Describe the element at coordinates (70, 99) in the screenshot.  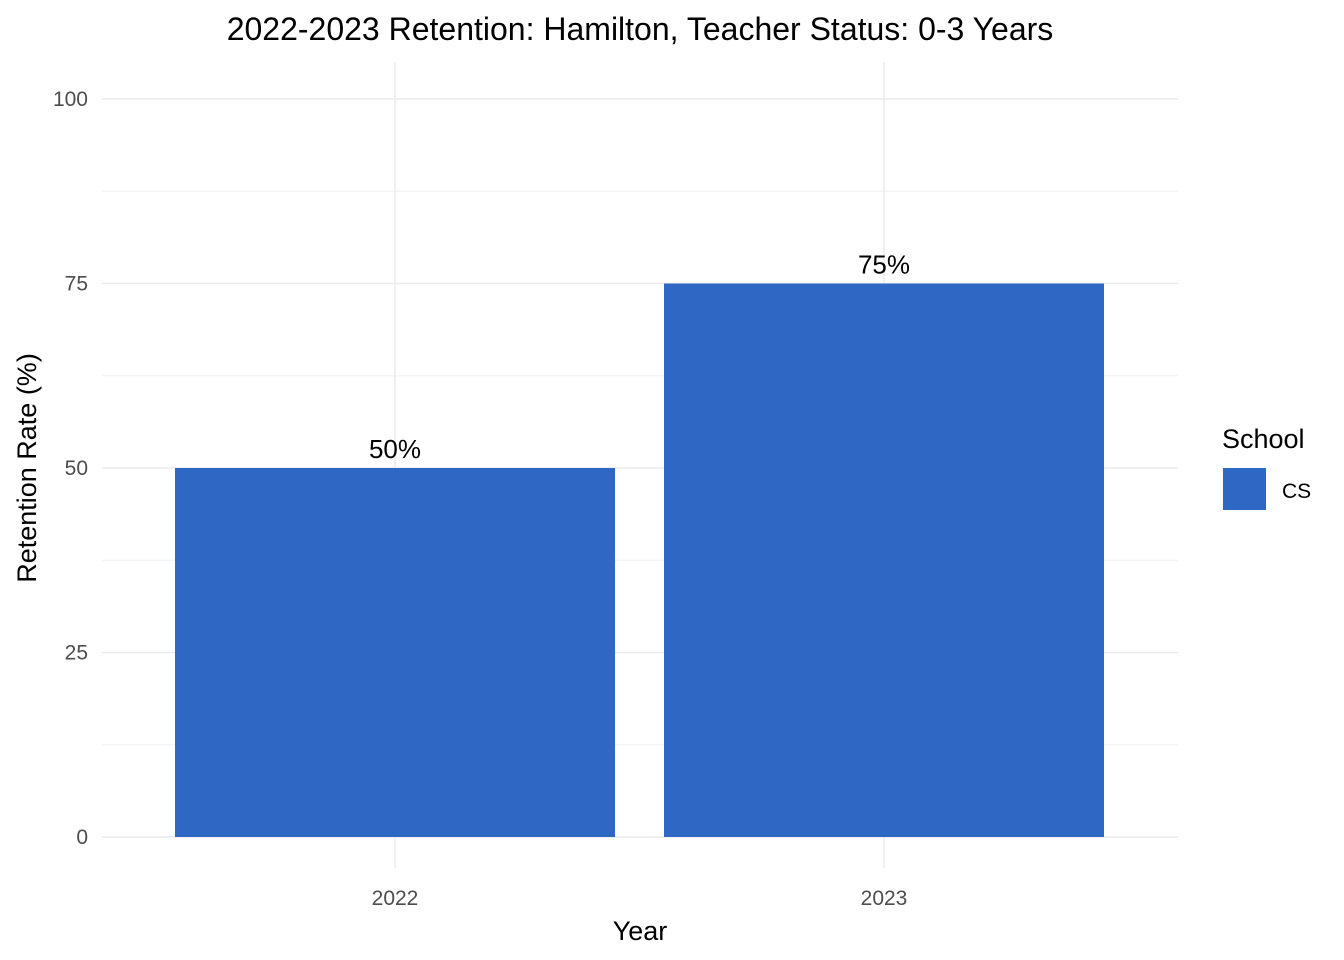
I see `y-tick-label: 100` at that location.